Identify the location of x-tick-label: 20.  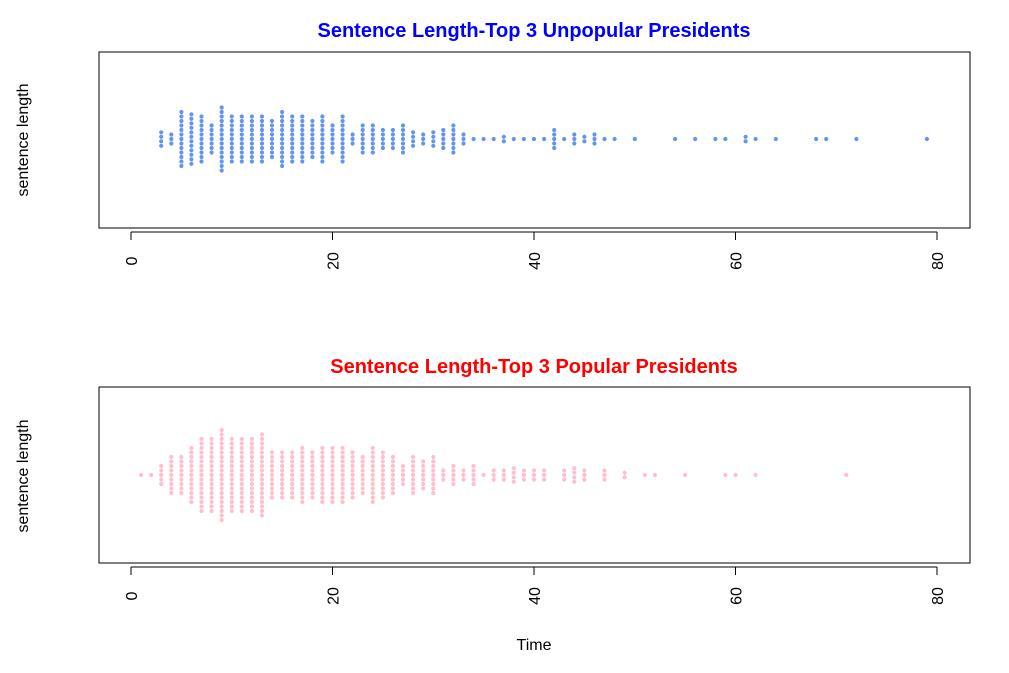
(334, 261).